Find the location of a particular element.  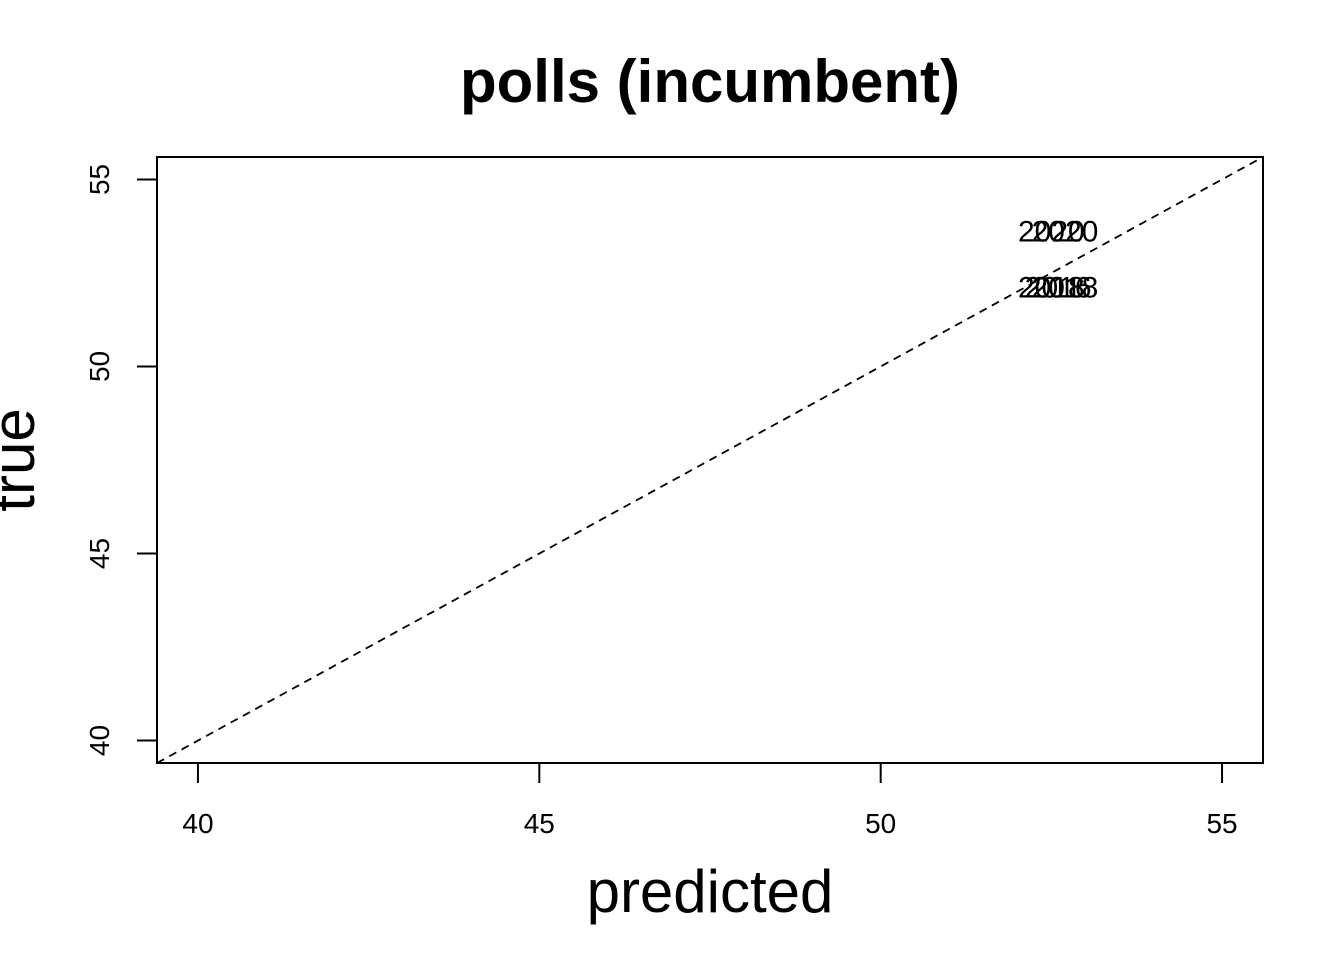

y-tick-label: 40 is located at coordinates (99, 740).